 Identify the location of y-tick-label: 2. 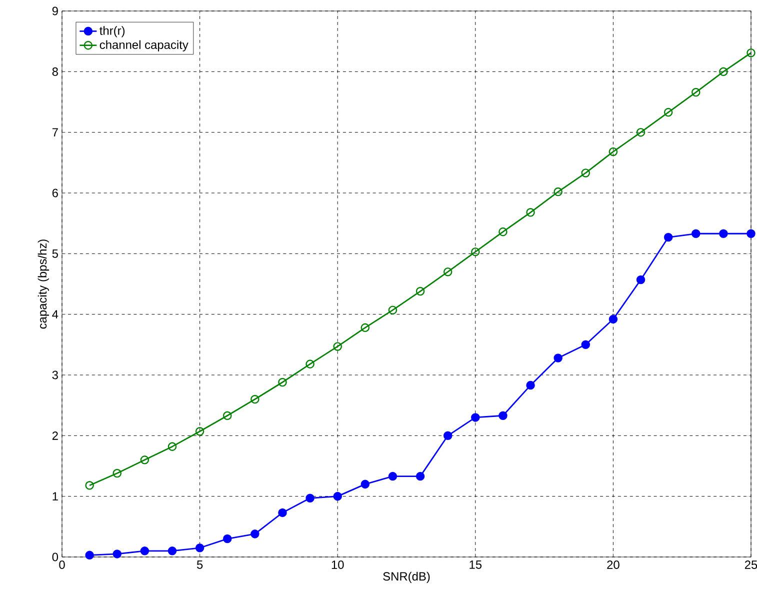
(55, 435).